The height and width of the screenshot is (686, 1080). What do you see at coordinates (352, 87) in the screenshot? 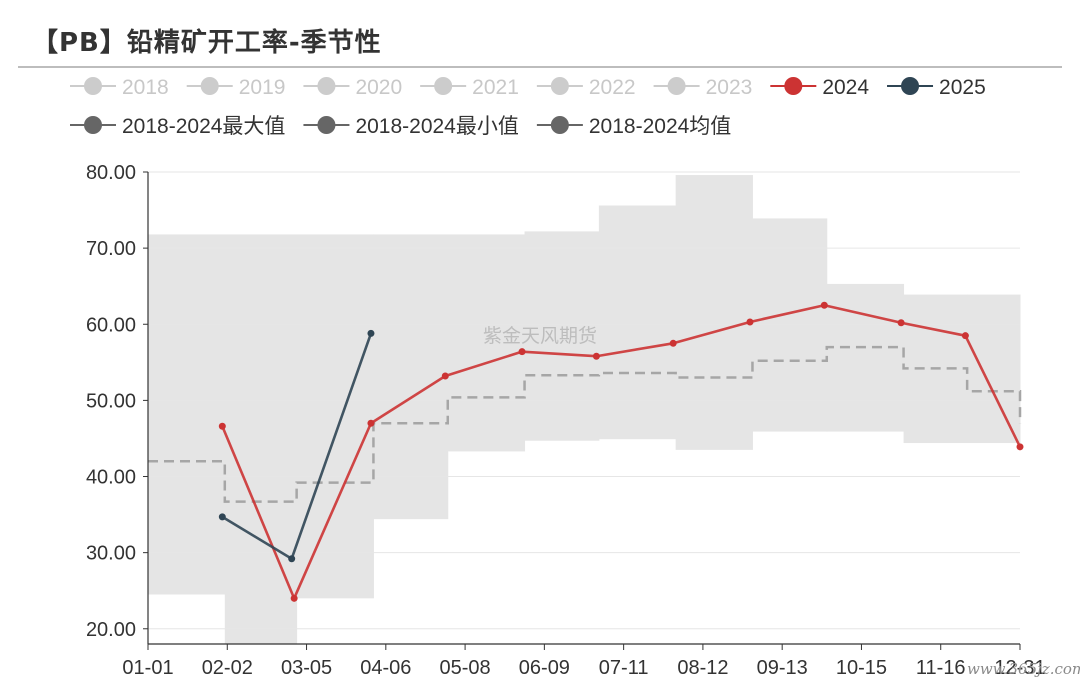
I see `legend-item-2020: 2020` at bounding box center [352, 87].